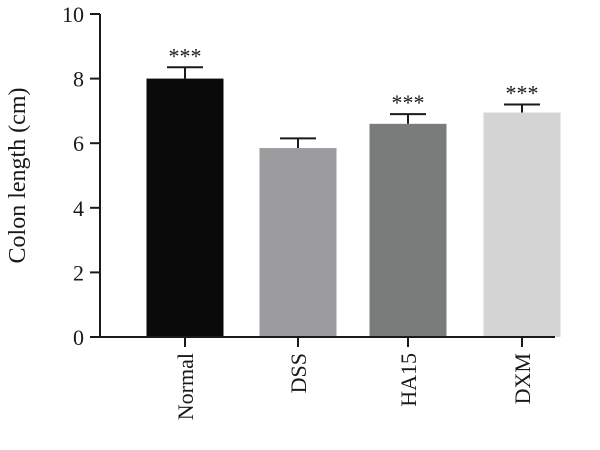  What do you see at coordinates (78, 79) in the screenshot?
I see `y-tick-label: 8` at bounding box center [78, 79].